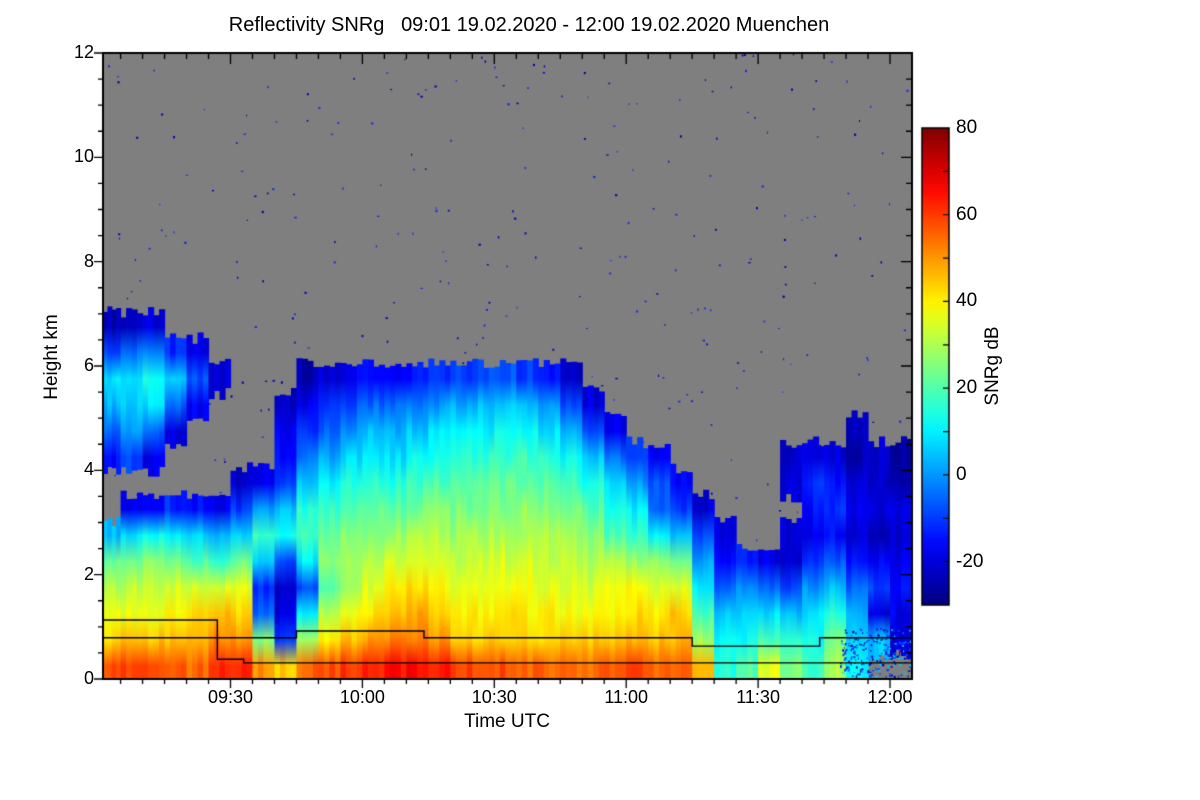  What do you see at coordinates (961, 474) in the screenshot?
I see `colorbar-tick-label: 0` at bounding box center [961, 474].